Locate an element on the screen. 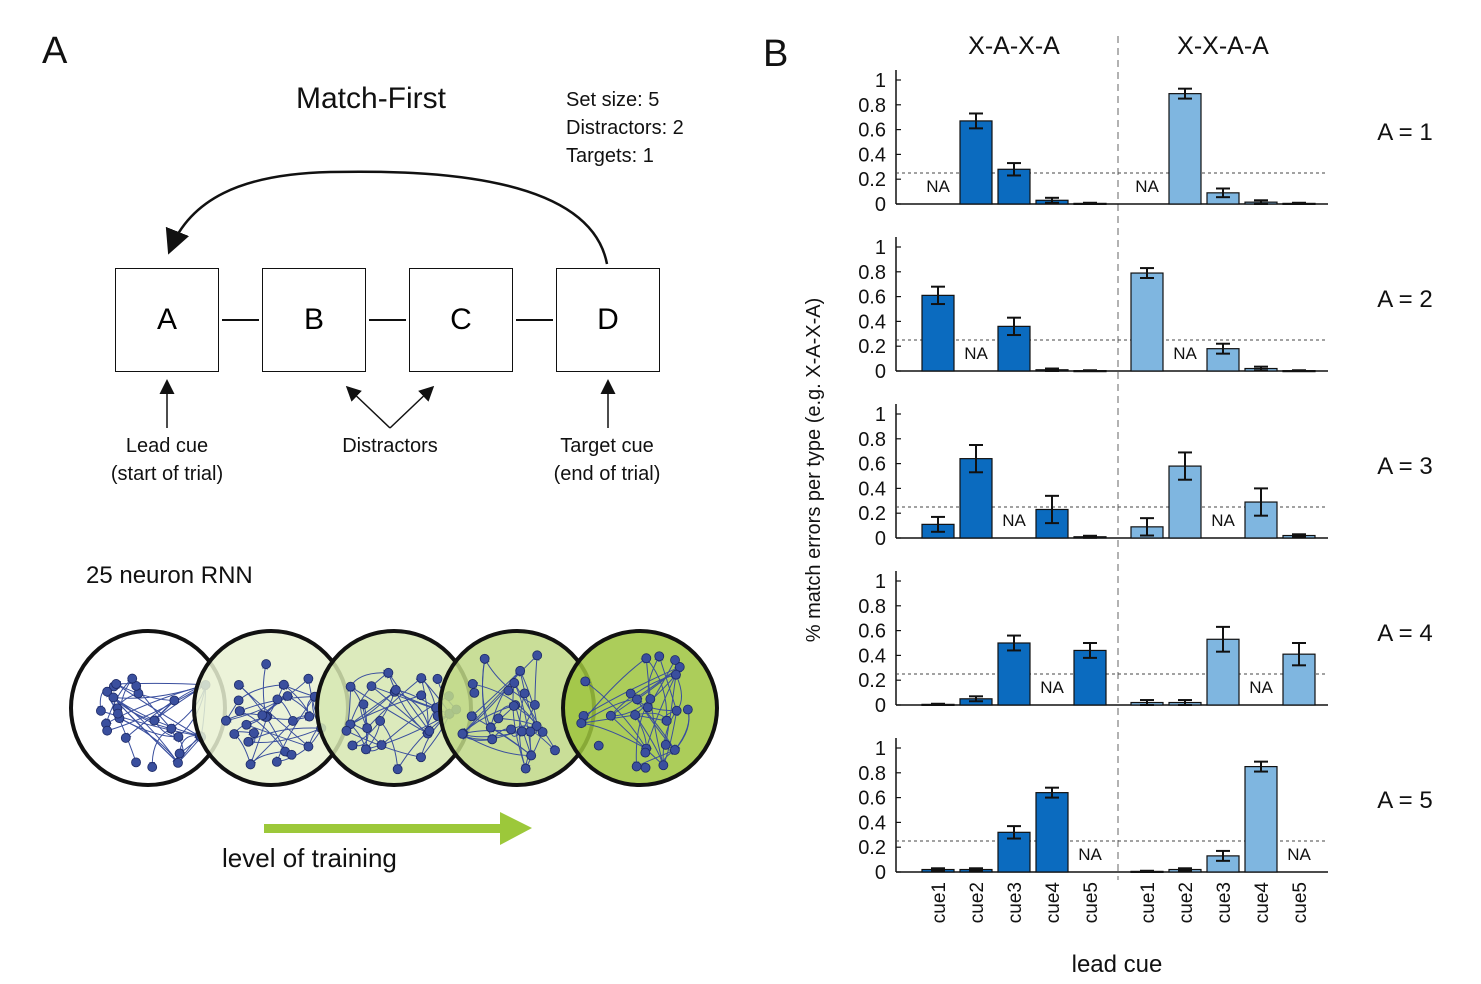  distractor-pointer-c is located at coordinates (412, 407).